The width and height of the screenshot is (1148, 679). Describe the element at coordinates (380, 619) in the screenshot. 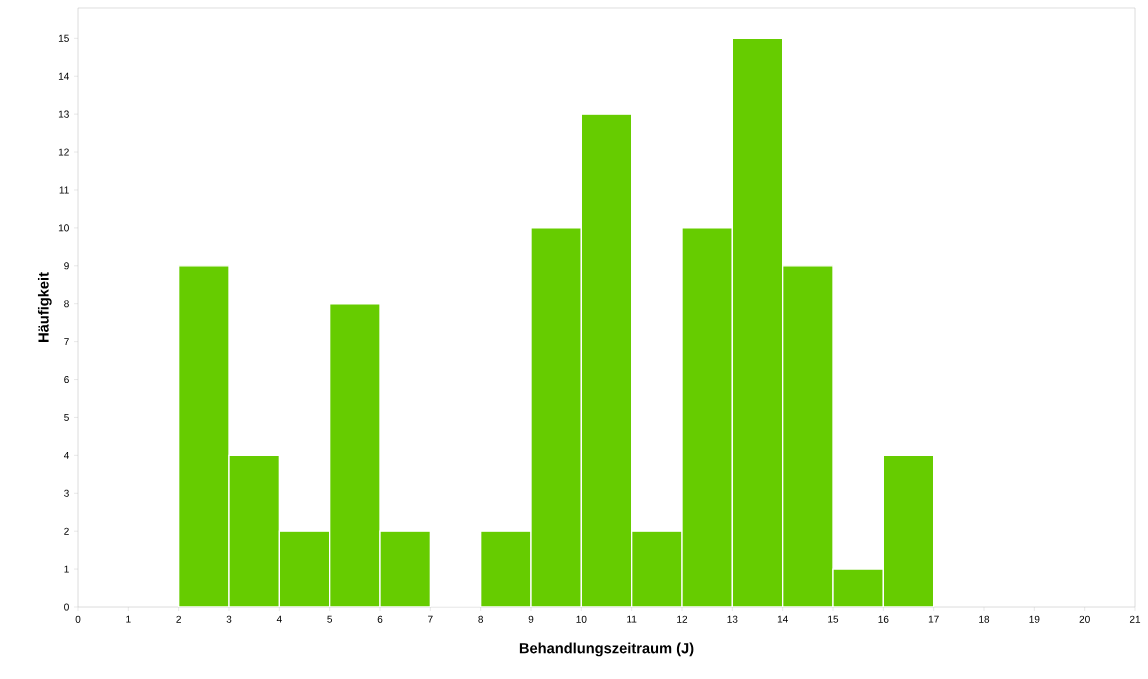

I see `x-tick-label: 6` at that location.